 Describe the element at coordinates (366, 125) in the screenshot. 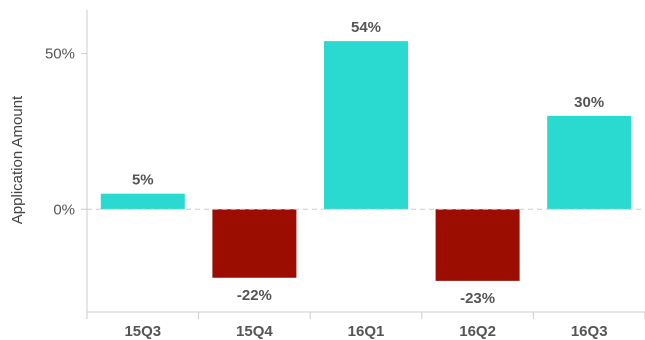

I see `bar-16q1` at that location.